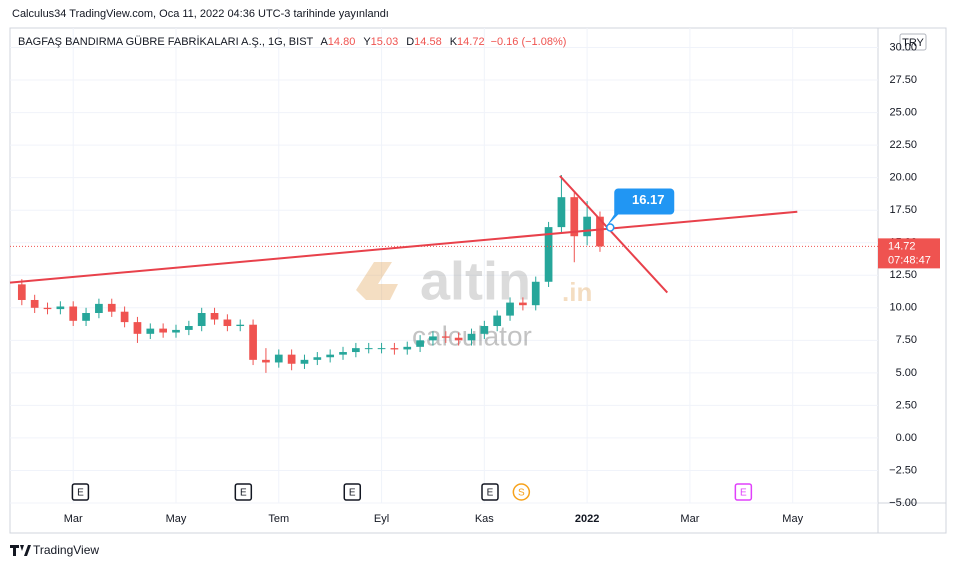 The image size is (956, 573). What do you see at coordinates (484, 519) in the screenshot?
I see `x-tick-label: Kas` at bounding box center [484, 519].